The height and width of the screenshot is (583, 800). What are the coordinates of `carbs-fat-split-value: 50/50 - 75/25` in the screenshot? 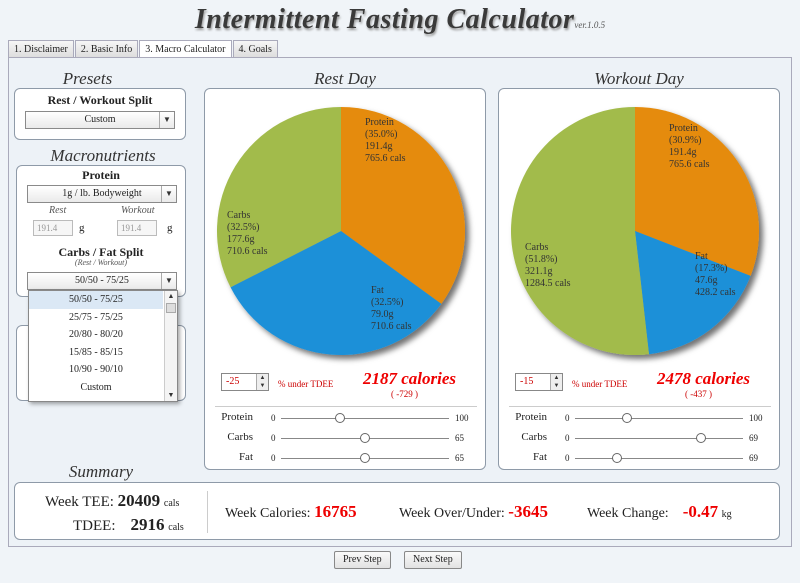 It's located at (102, 280).